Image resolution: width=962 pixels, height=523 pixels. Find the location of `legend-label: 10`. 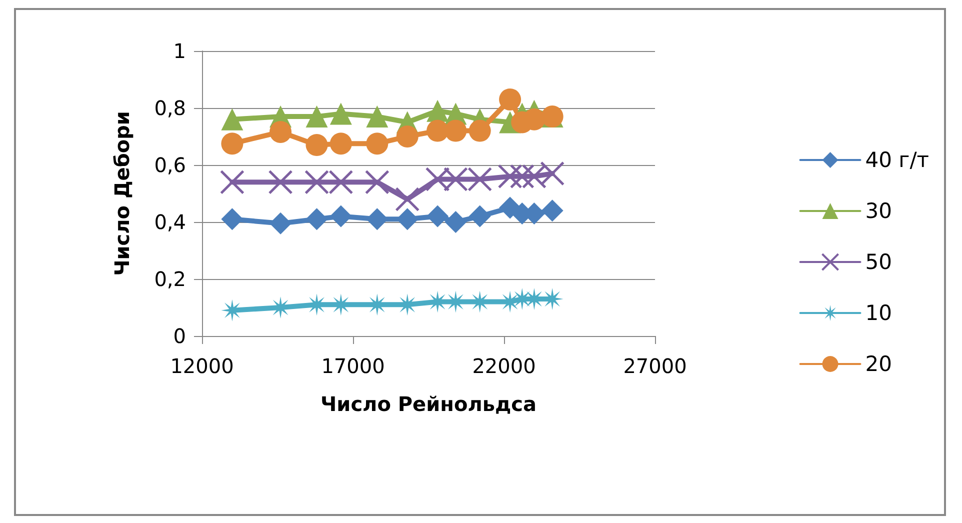

legend-label: 10 is located at coordinates (878, 313).